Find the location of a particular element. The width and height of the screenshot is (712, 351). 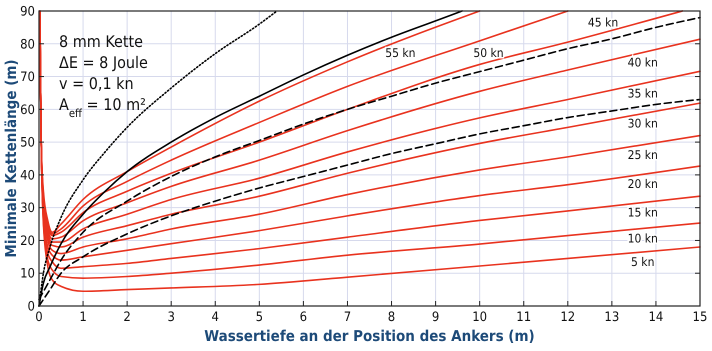

y-tick-label: 20 is located at coordinates (27, 241).